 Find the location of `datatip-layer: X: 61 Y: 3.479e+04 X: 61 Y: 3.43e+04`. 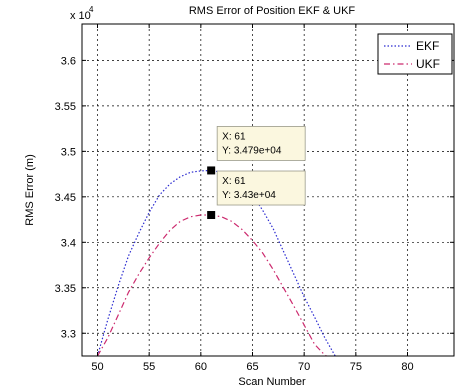

datatip-layer: X: 61 Y: 3.479e+04 X: 61 Y: 3.43e+04 is located at coordinates (256, 173).